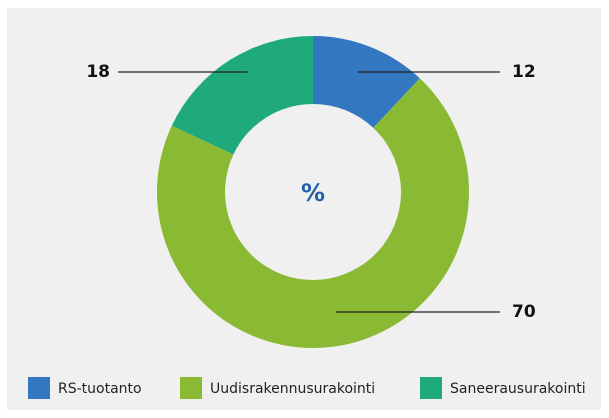  What do you see at coordinates (524, 312) in the screenshot?
I see `data-label: 70` at bounding box center [524, 312].